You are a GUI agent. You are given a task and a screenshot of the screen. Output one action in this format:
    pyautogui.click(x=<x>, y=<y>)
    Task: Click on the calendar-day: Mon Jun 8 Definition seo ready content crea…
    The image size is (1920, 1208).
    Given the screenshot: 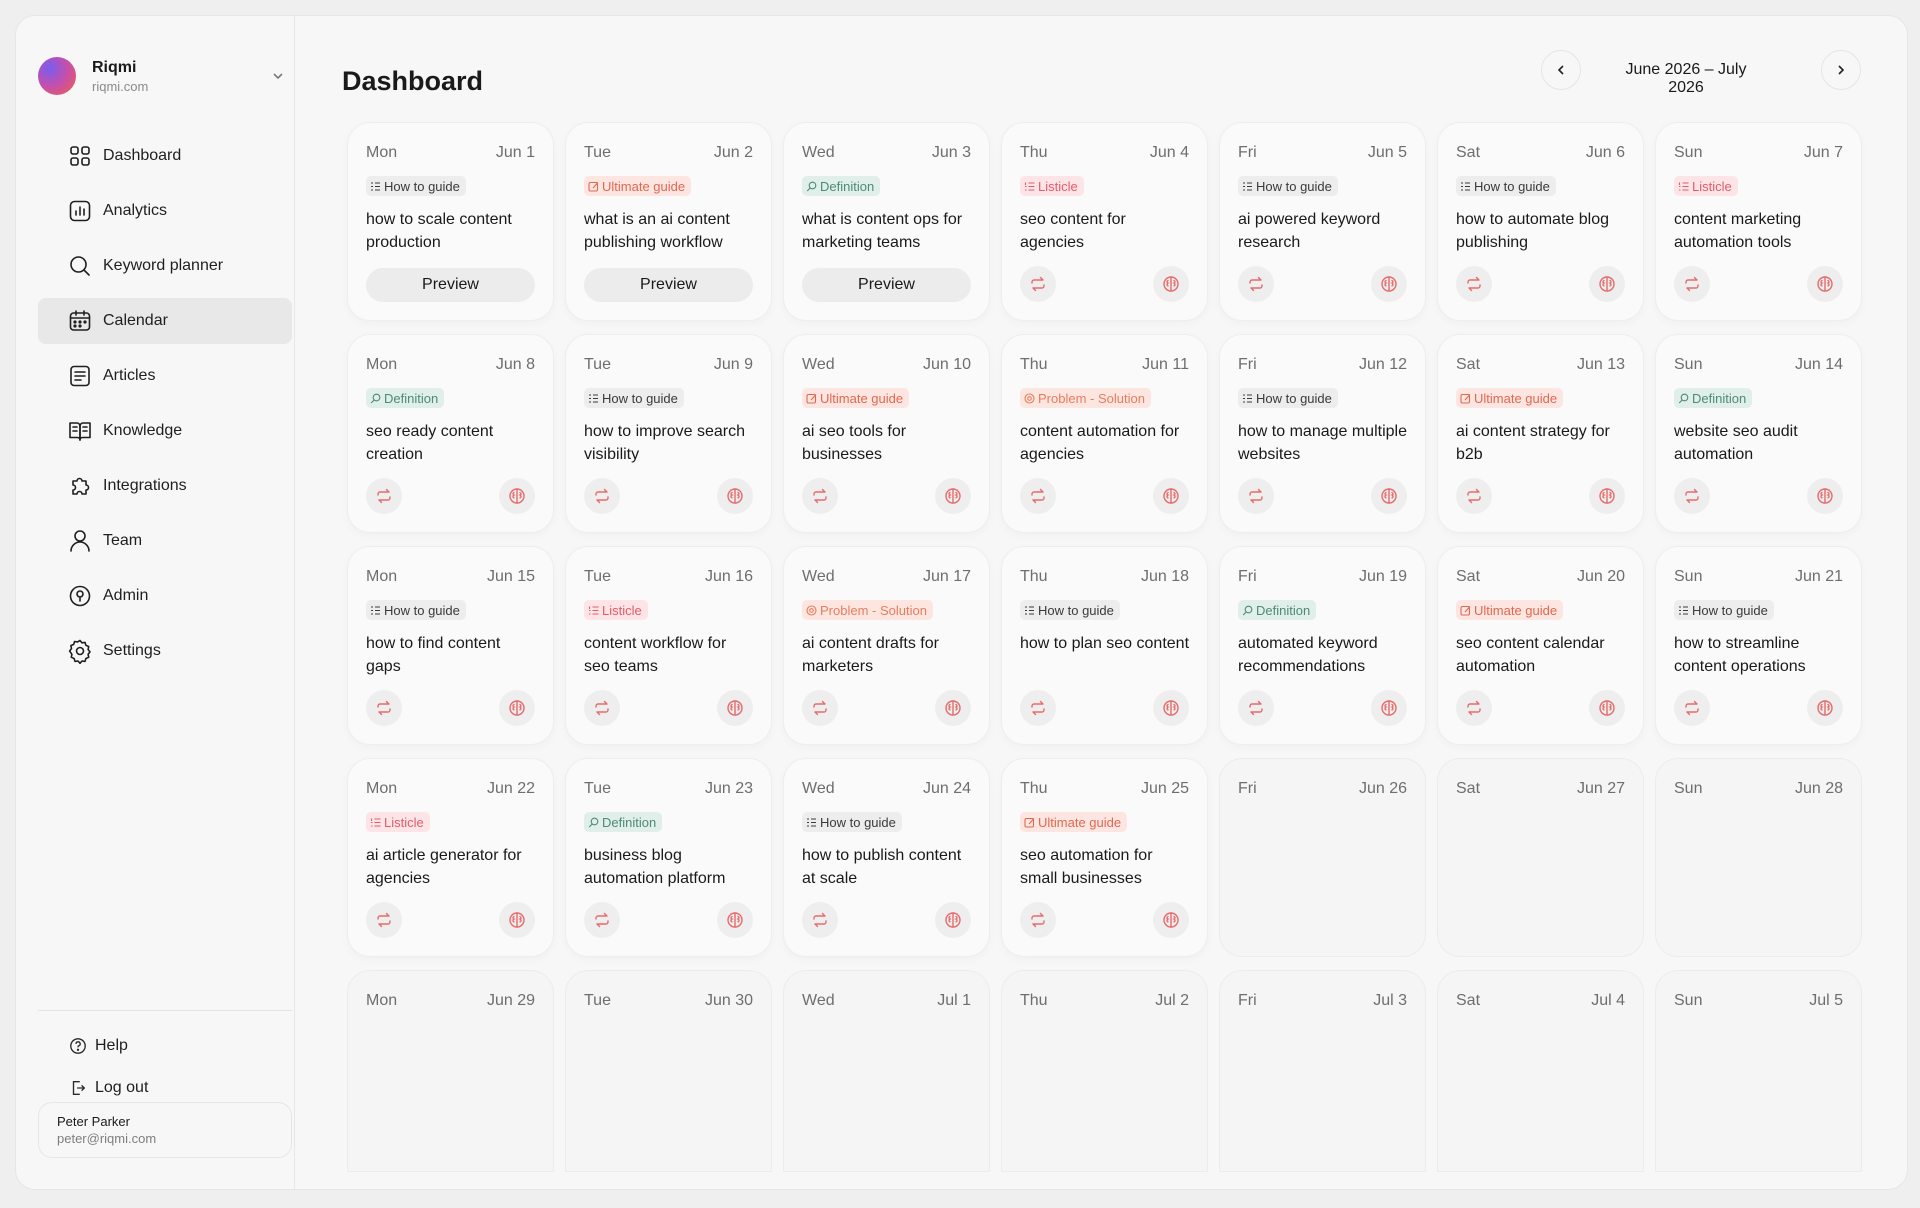 What is the action you would take?
    pyautogui.click(x=450, y=433)
    